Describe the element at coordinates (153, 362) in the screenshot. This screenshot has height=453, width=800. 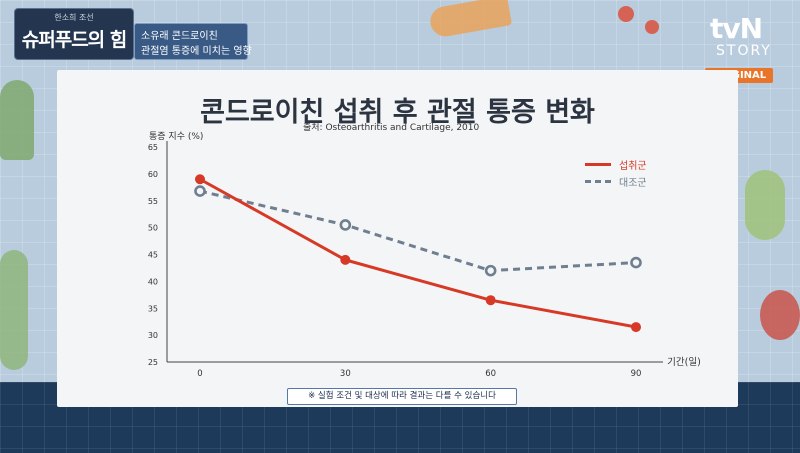
I see `y-tick-label: 25` at that location.